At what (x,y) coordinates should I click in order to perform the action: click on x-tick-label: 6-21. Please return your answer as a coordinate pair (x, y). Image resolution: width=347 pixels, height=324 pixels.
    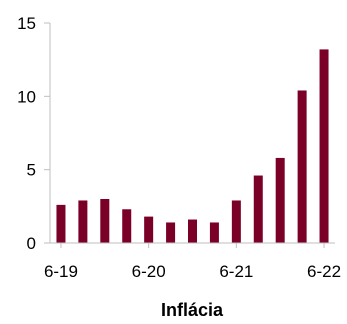
    Looking at the image, I should click on (236, 271).